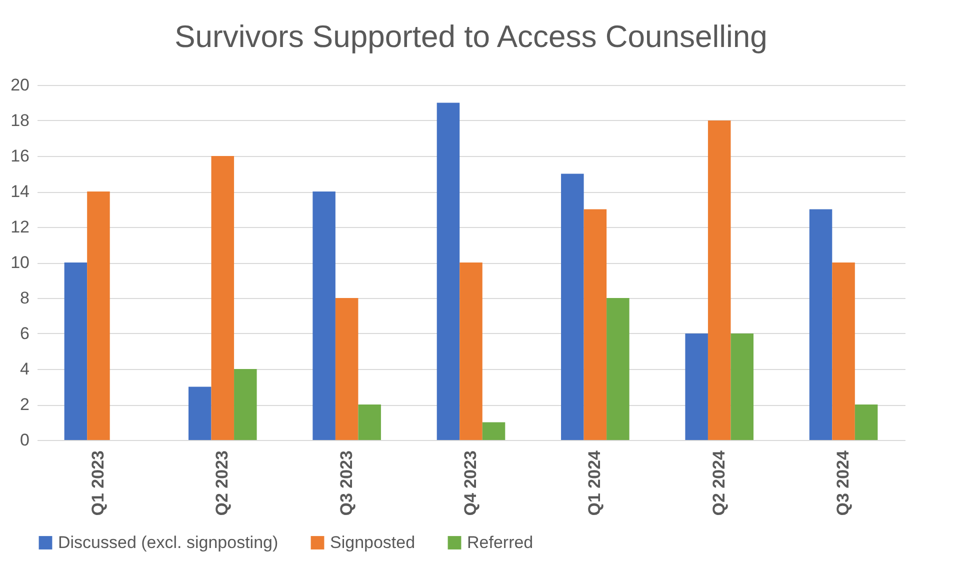  Describe the element at coordinates (470, 483) in the screenshot. I see `x-tick-label: Q4 2023` at that location.